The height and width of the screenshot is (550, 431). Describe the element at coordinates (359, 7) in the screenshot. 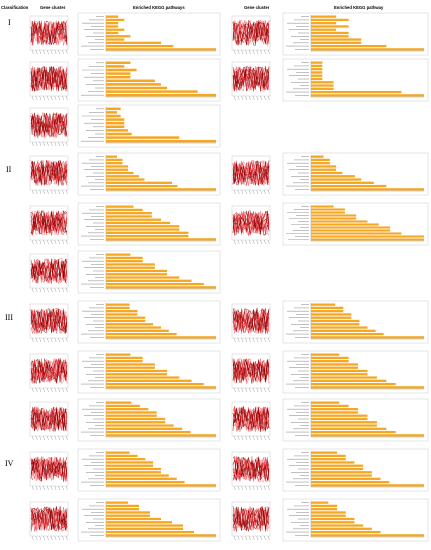

I see `kegg-header-right: Enriched KEGG pathway` at that location.